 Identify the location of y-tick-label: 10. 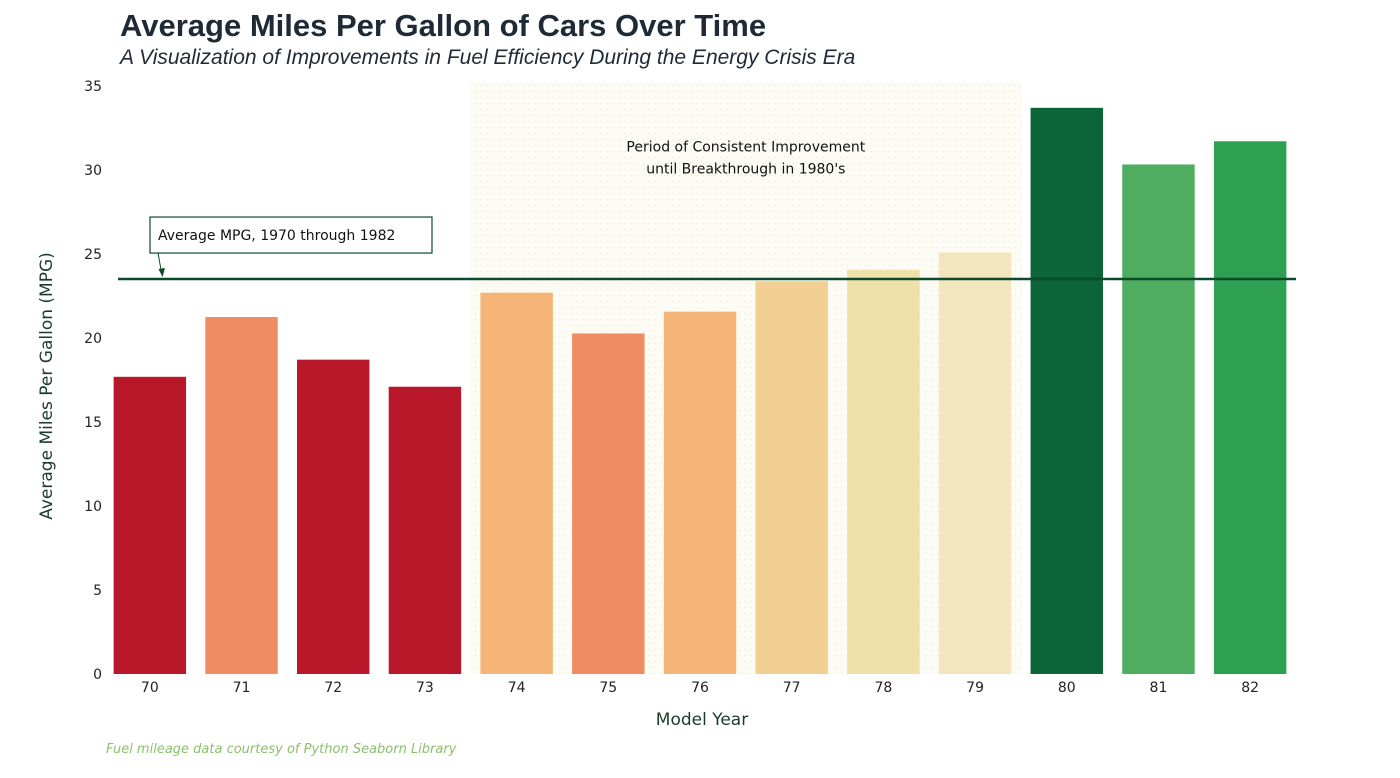
(93, 507).